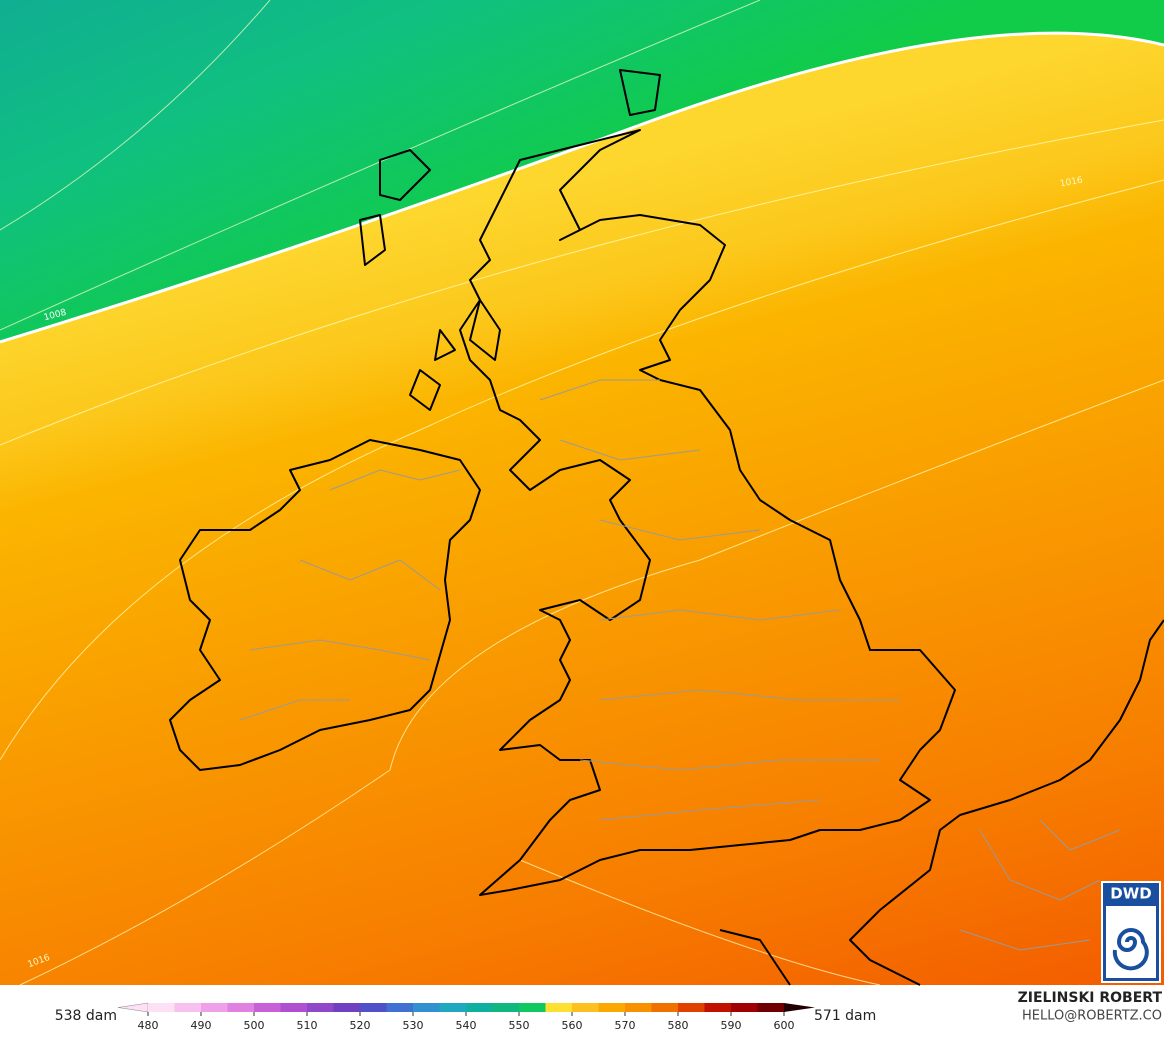  What do you see at coordinates (1092, 1016) in the screenshot?
I see `credit-contact: HELLO@ROBERTZ.CO` at bounding box center [1092, 1016].